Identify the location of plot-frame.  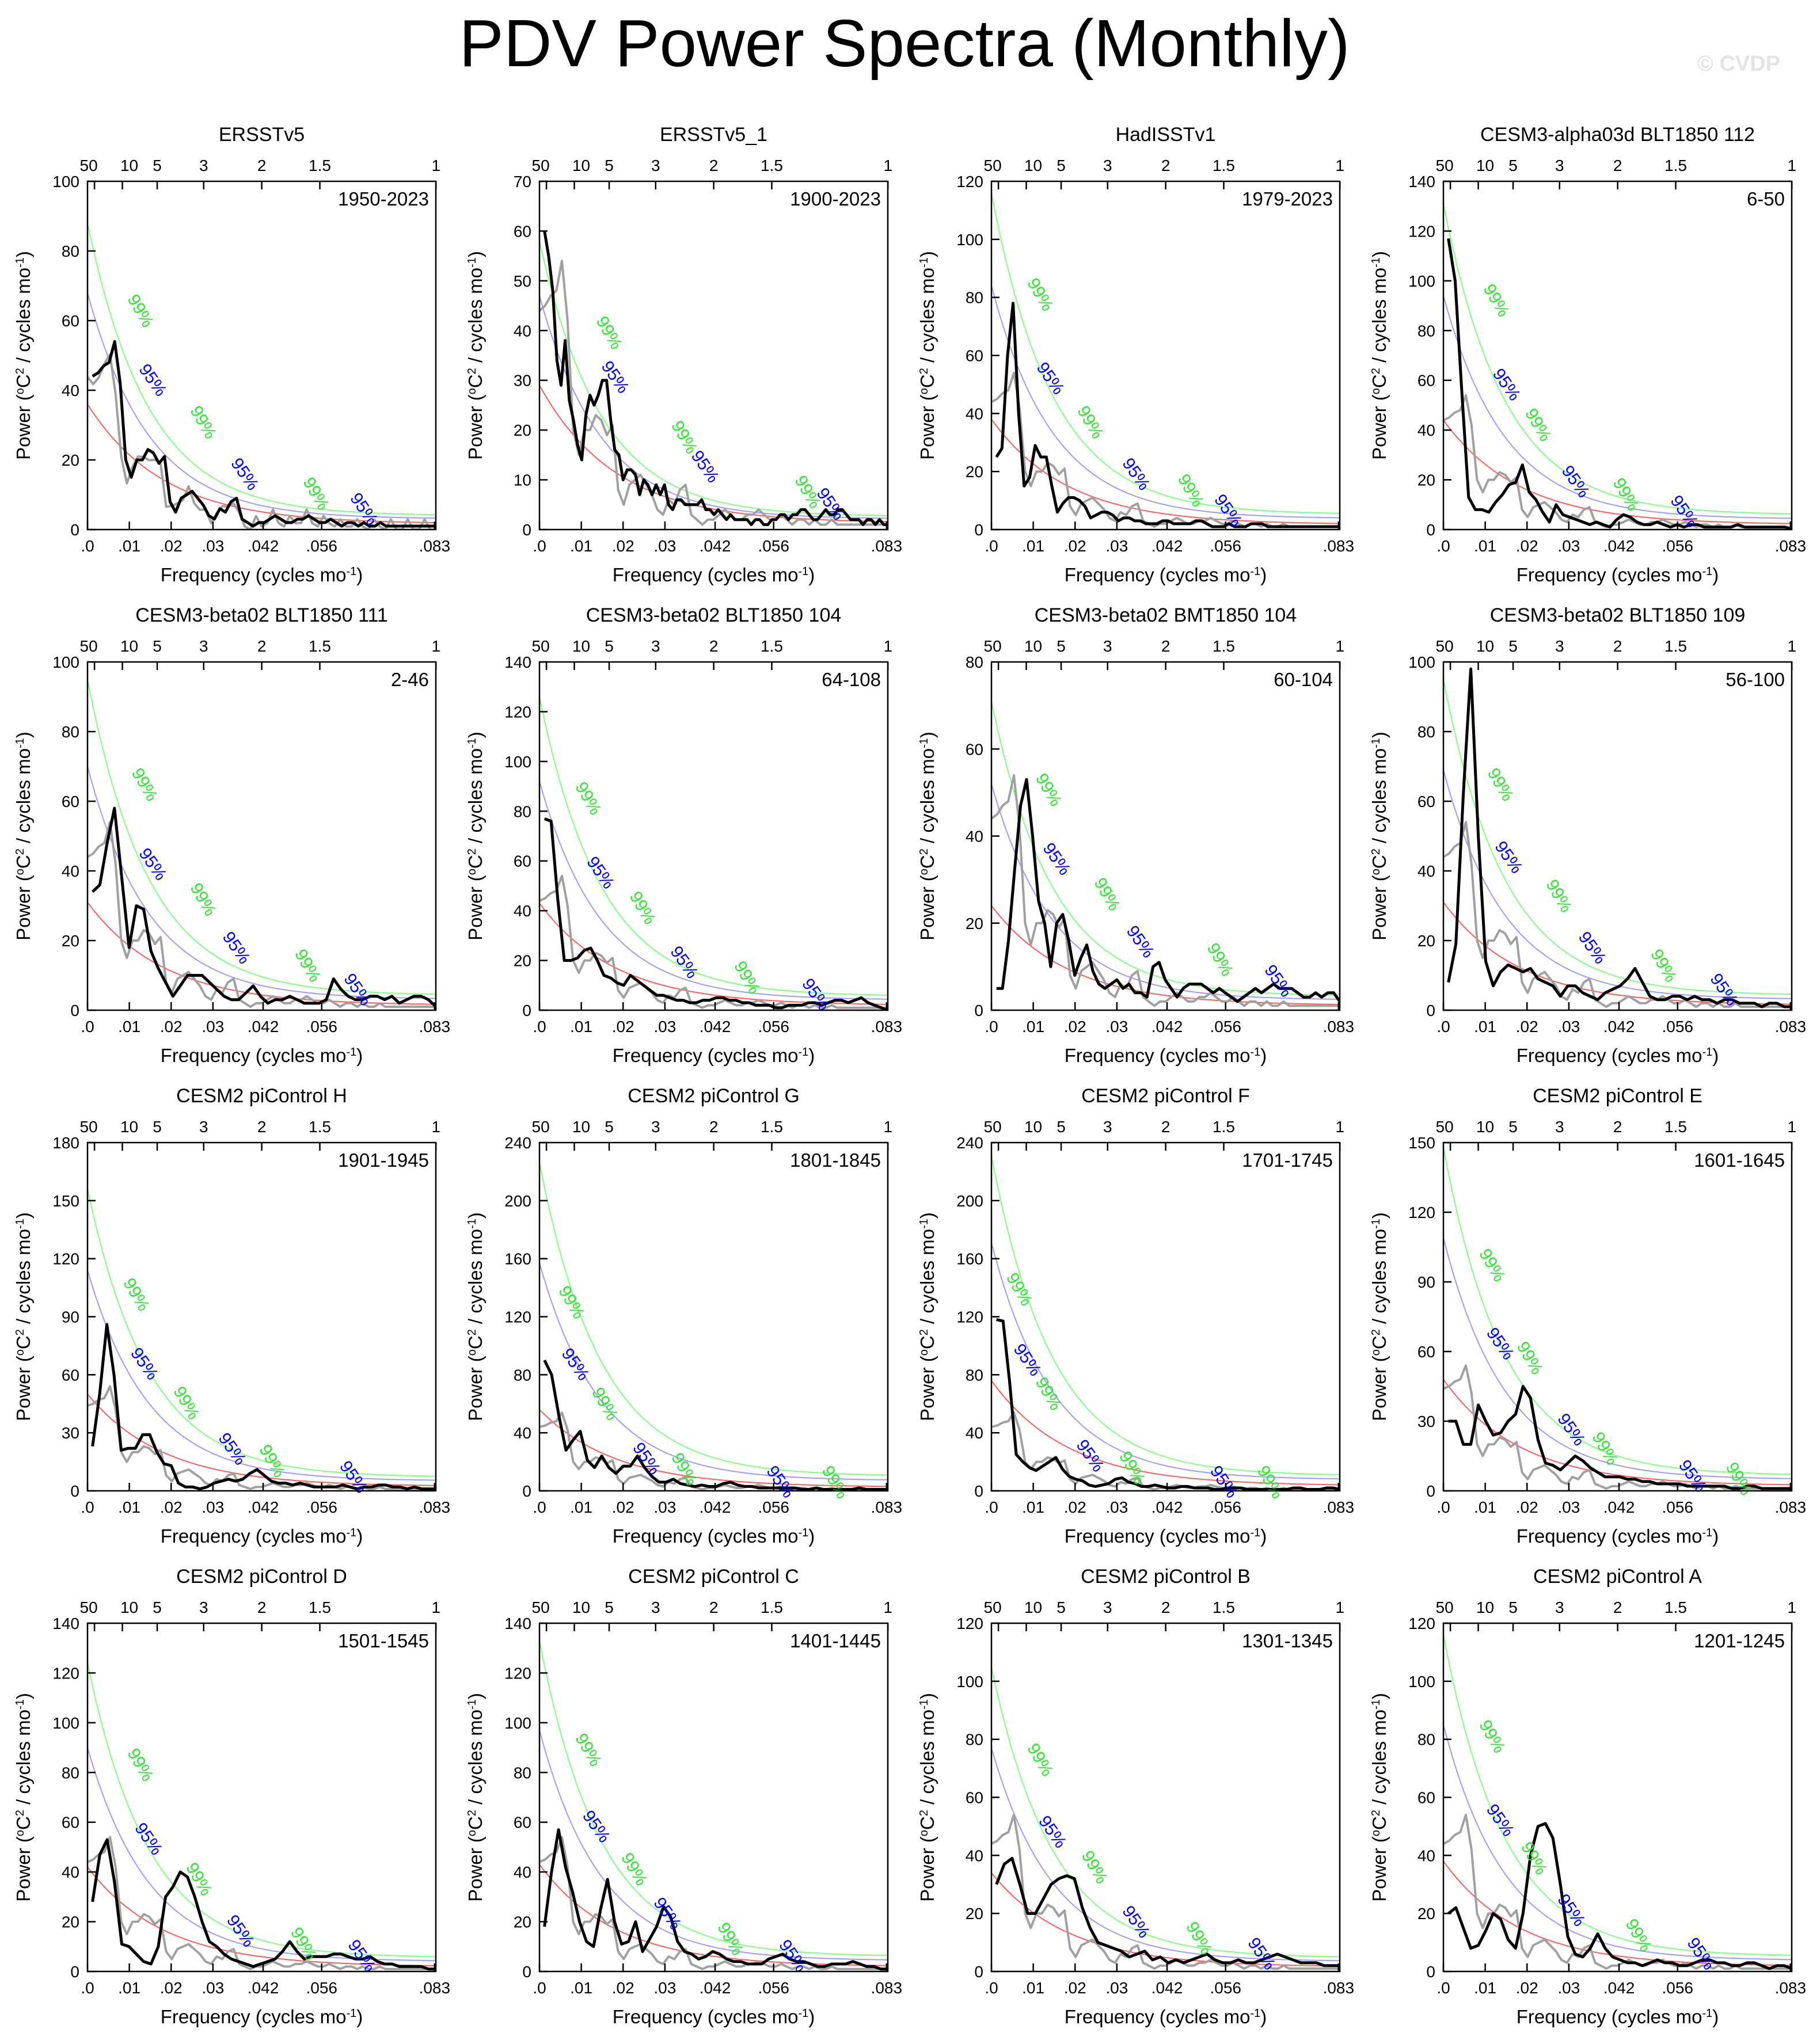
(1166, 836).